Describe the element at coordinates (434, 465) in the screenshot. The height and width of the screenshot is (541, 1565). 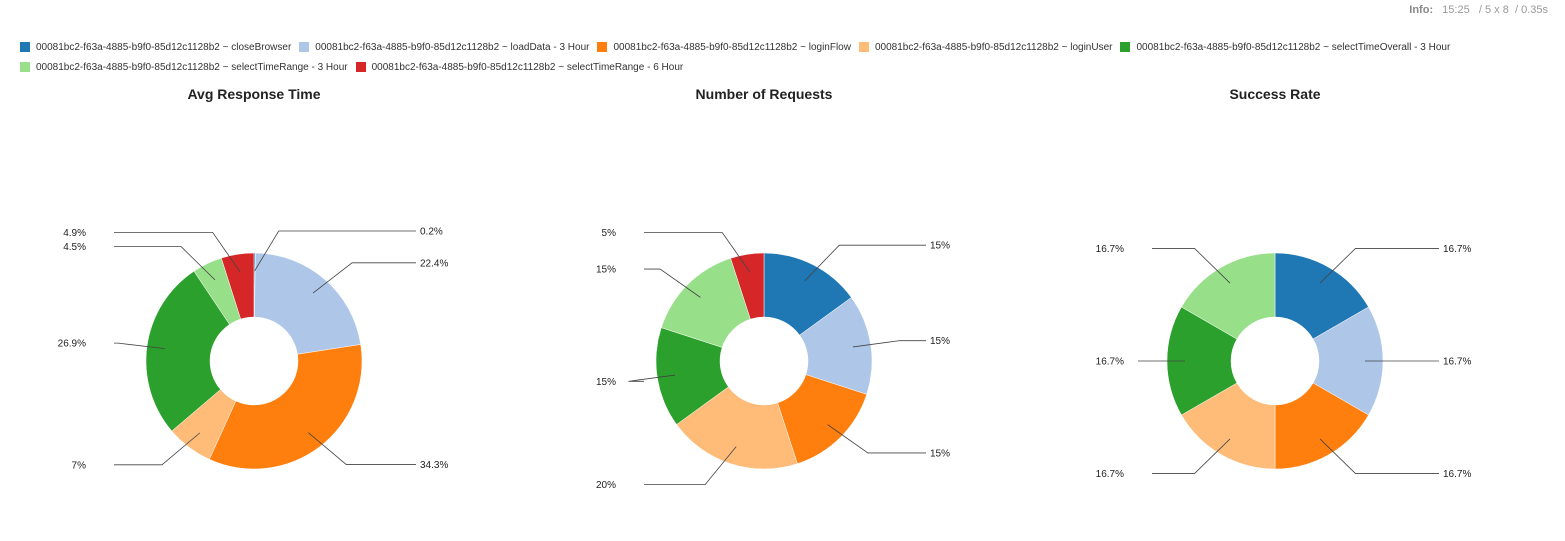
I see `slice-label: 34.3%` at that location.